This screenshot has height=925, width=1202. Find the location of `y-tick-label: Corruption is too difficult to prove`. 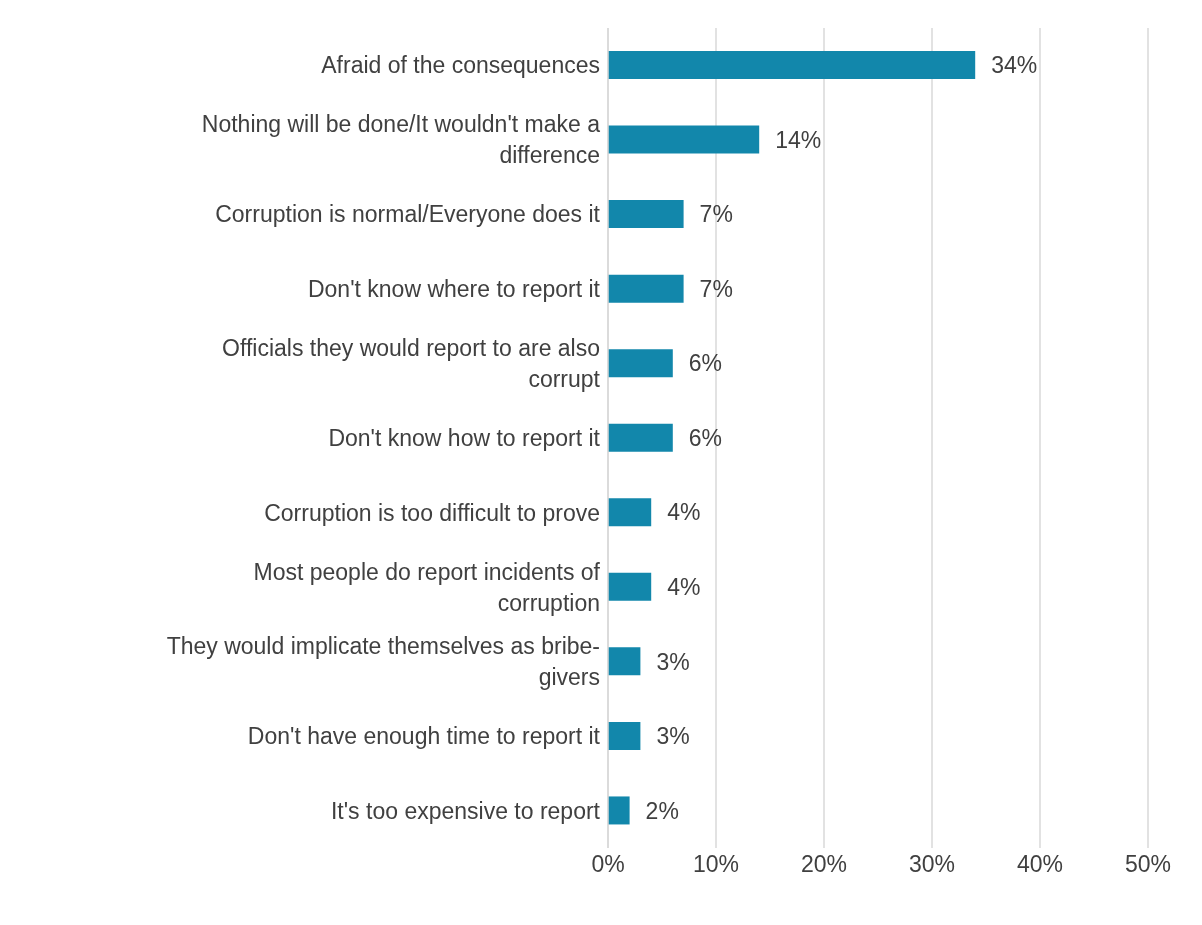

y-tick-label: Corruption is too difficult to prove is located at coordinates (432, 512).